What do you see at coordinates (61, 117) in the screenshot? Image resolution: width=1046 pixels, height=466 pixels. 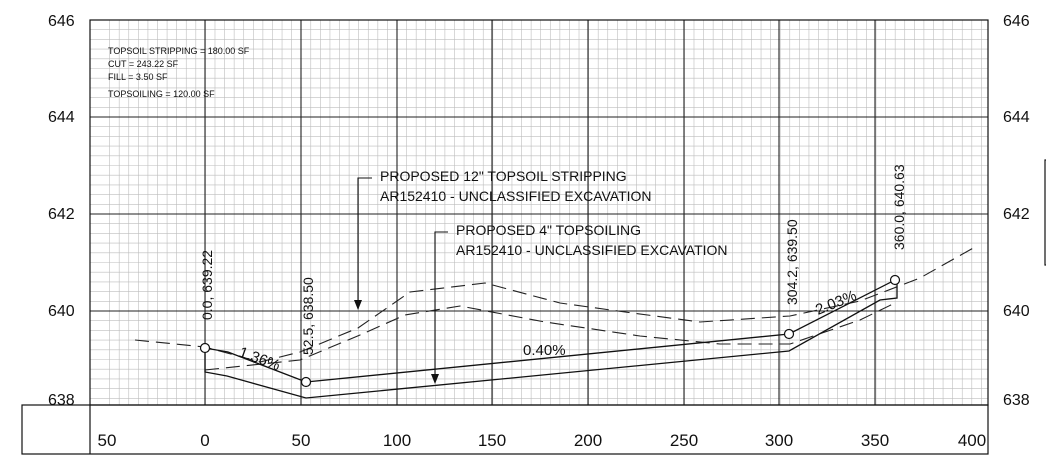 I see `elevation-label-644: 644` at bounding box center [61, 117].